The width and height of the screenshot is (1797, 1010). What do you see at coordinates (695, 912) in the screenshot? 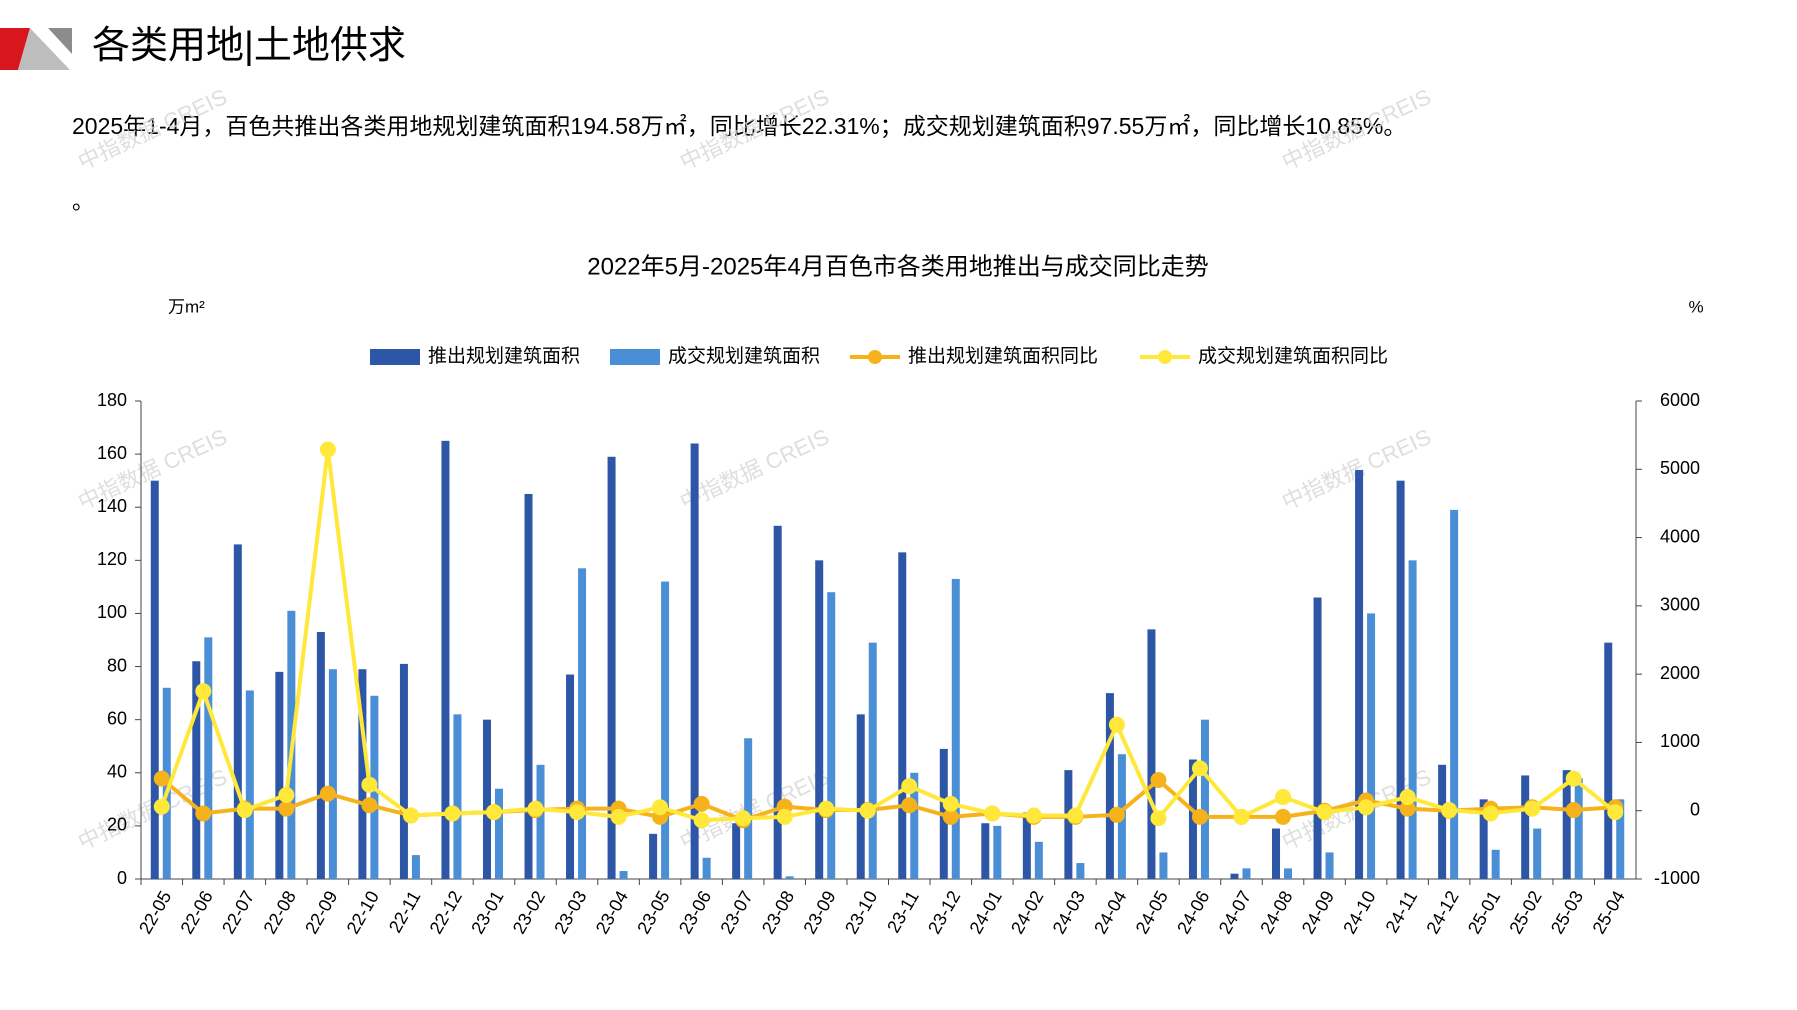
I see `x-tick-label: 23-06` at bounding box center [695, 912].